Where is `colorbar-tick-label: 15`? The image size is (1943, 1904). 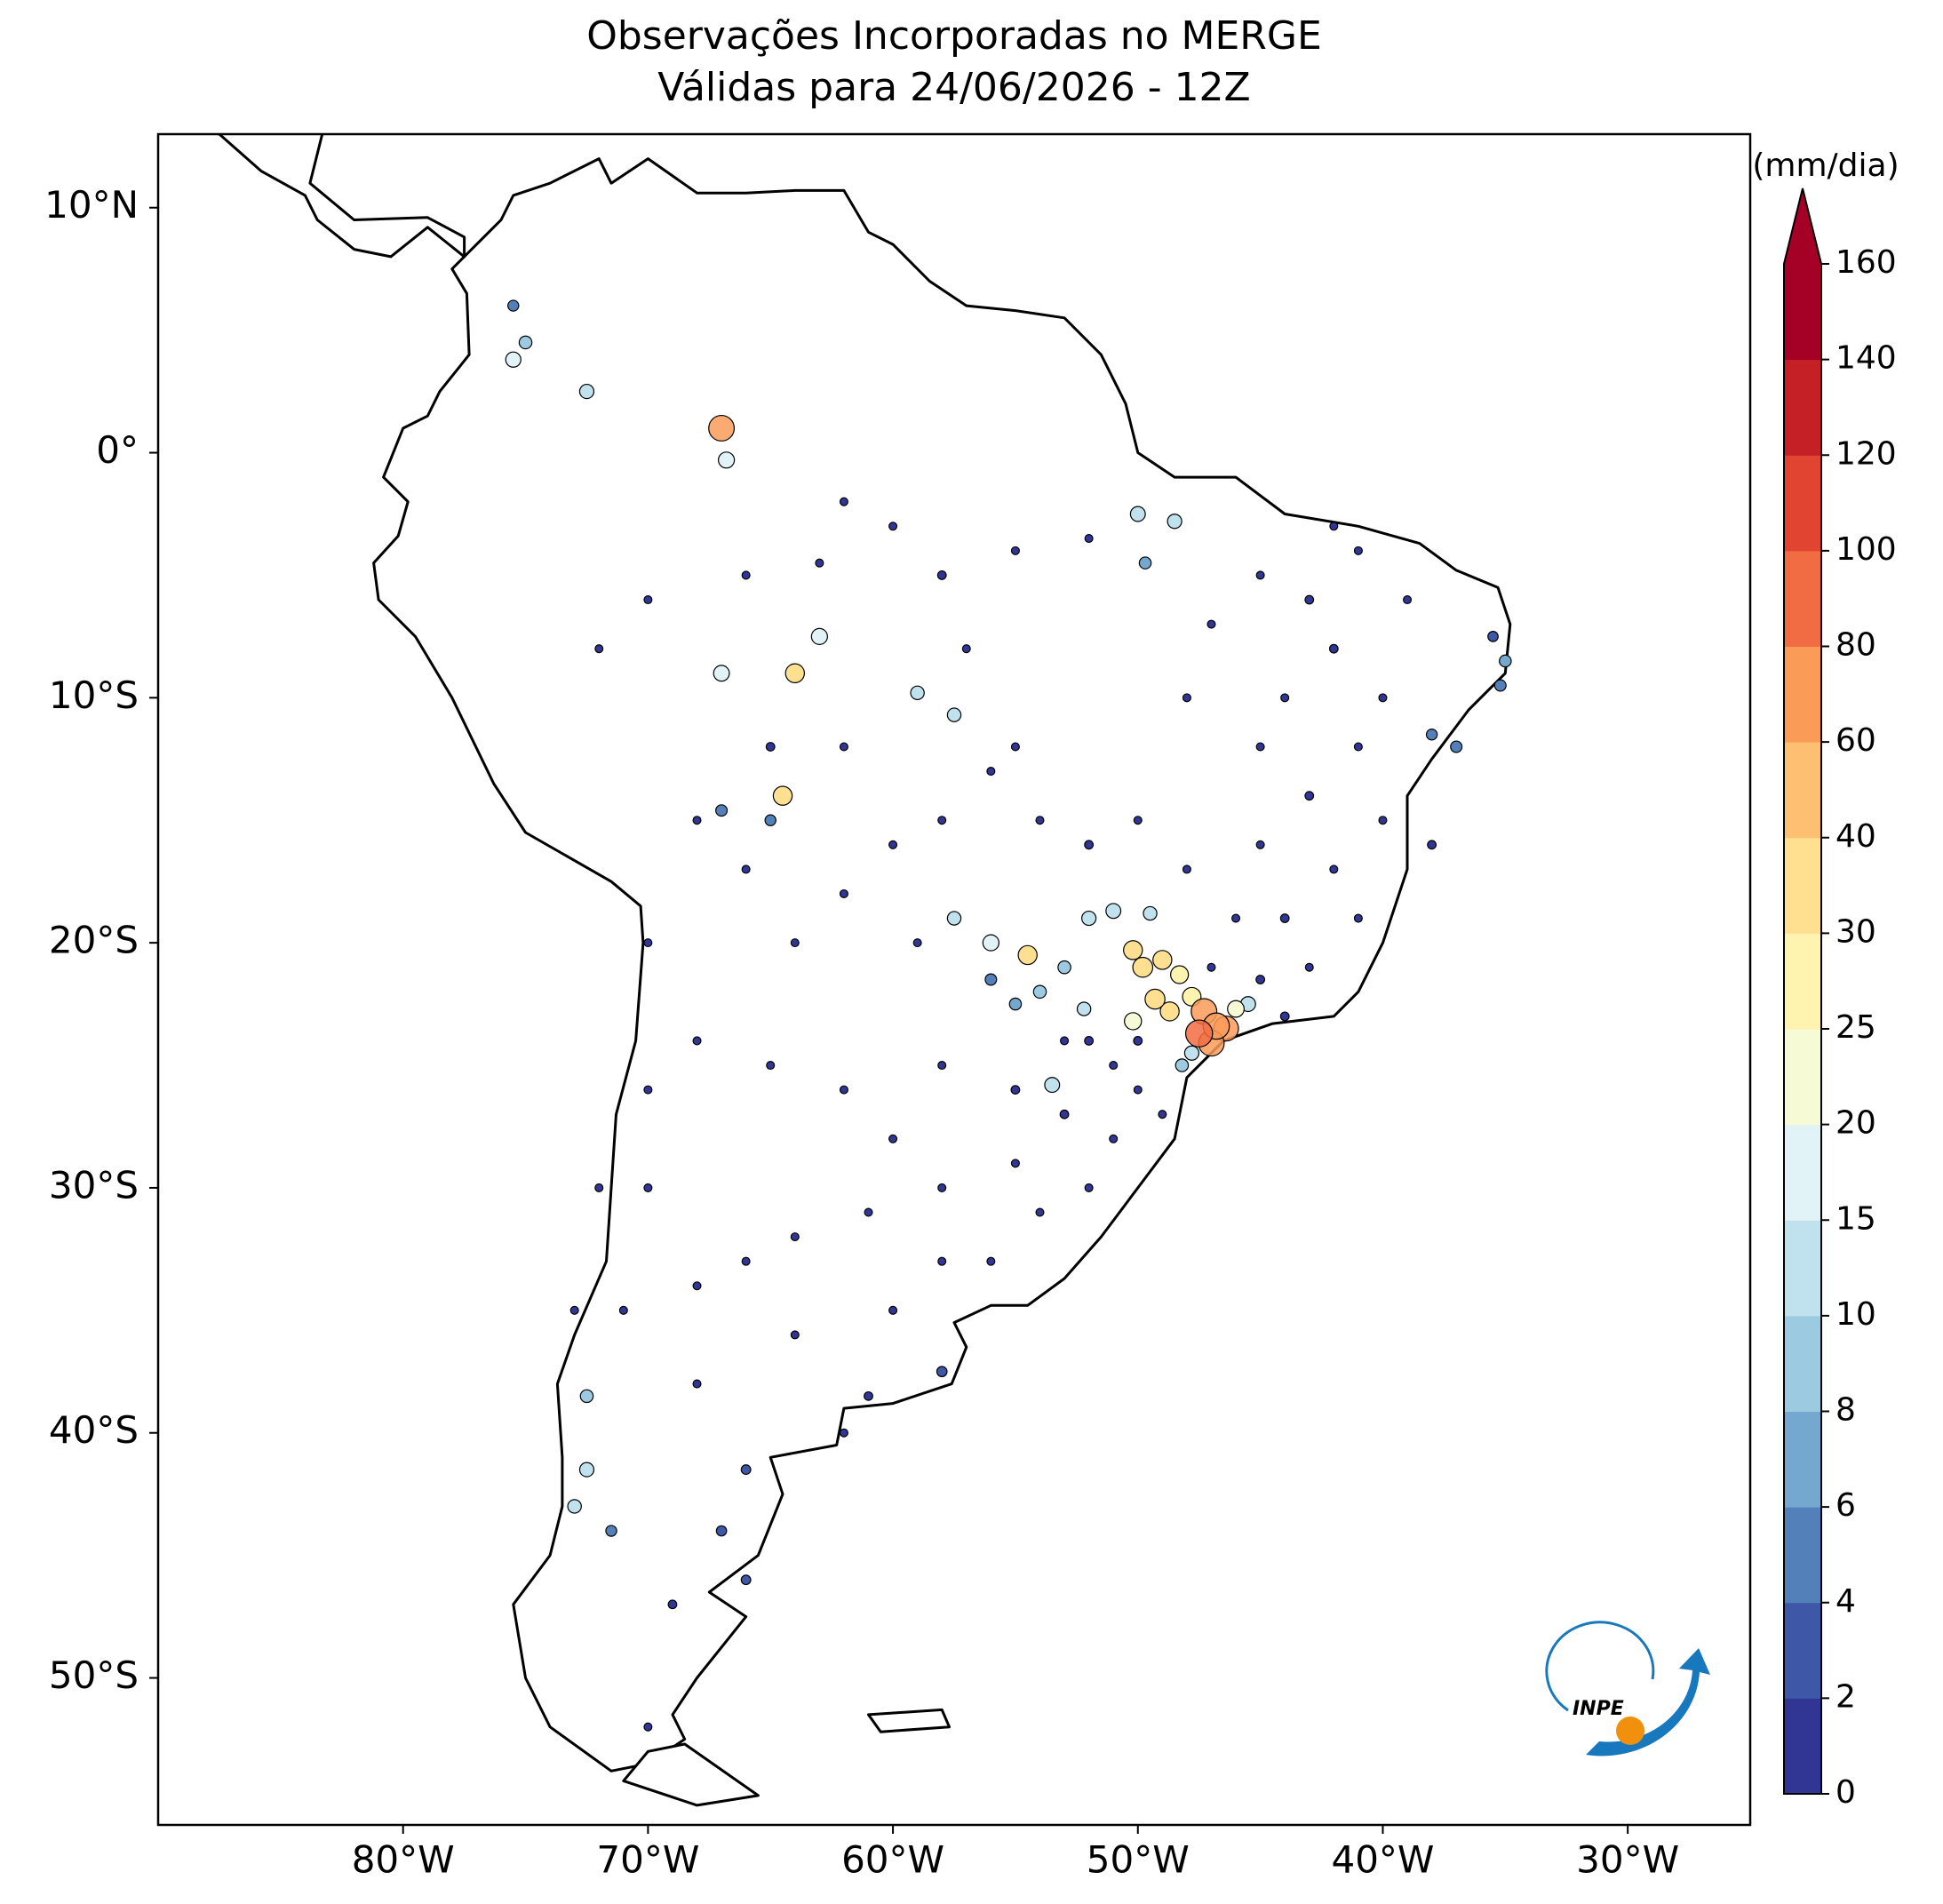
colorbar-tick-label: 15 is located at coordinates (1856, 1218).